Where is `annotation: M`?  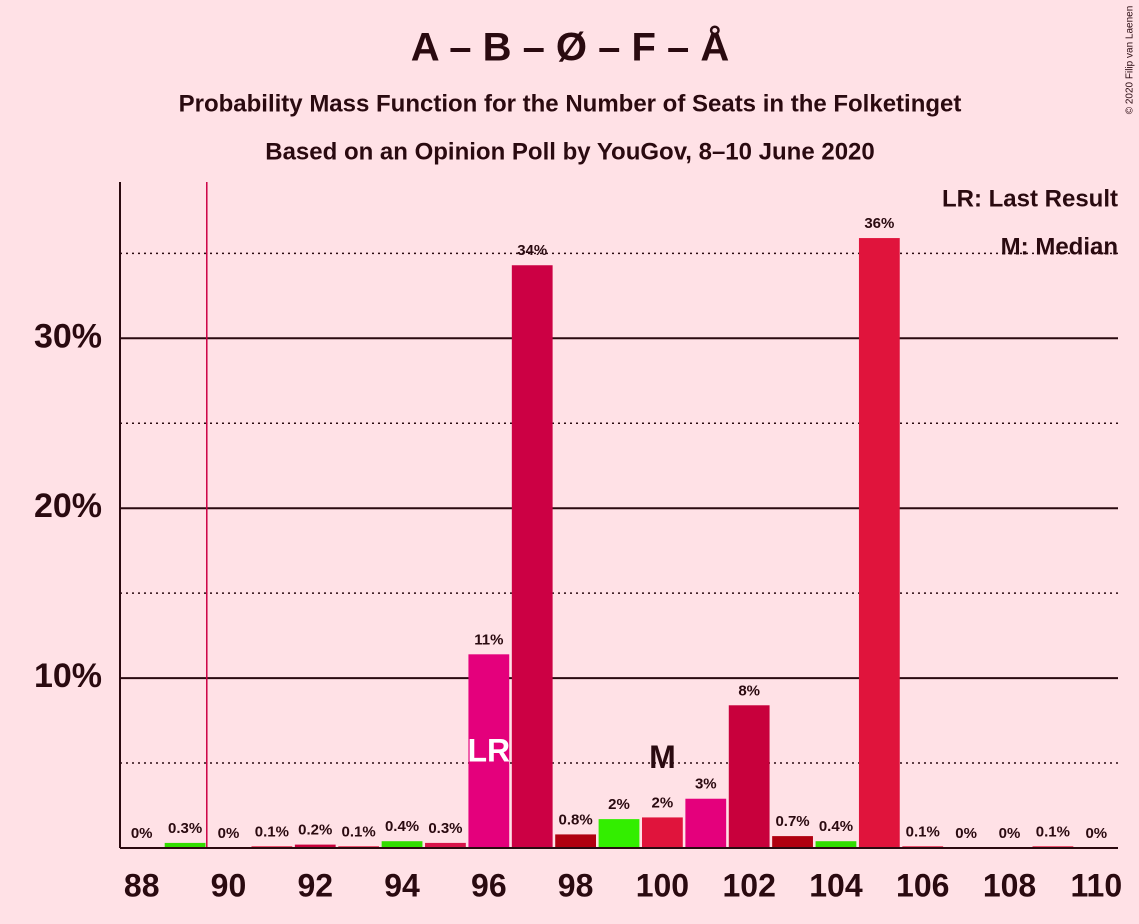
annotation: M is located at coordinates (662, 757).